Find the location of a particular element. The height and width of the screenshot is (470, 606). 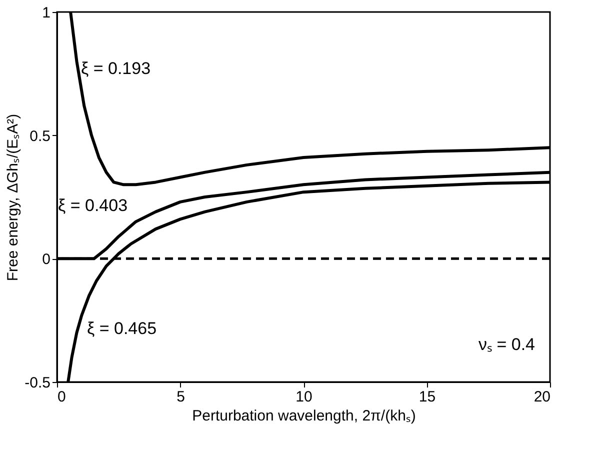

annotation: νₛ = 0.4 is located at coordinates (506, 344).